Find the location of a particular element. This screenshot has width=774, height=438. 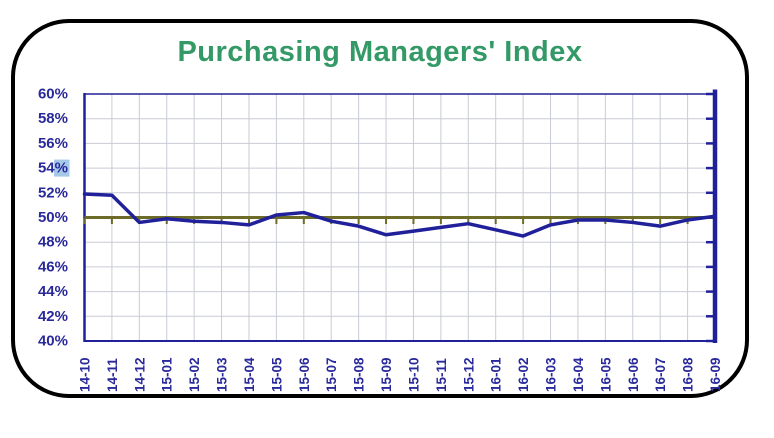

x-tick-label: 14-11 is located at coordinates (112, 375).